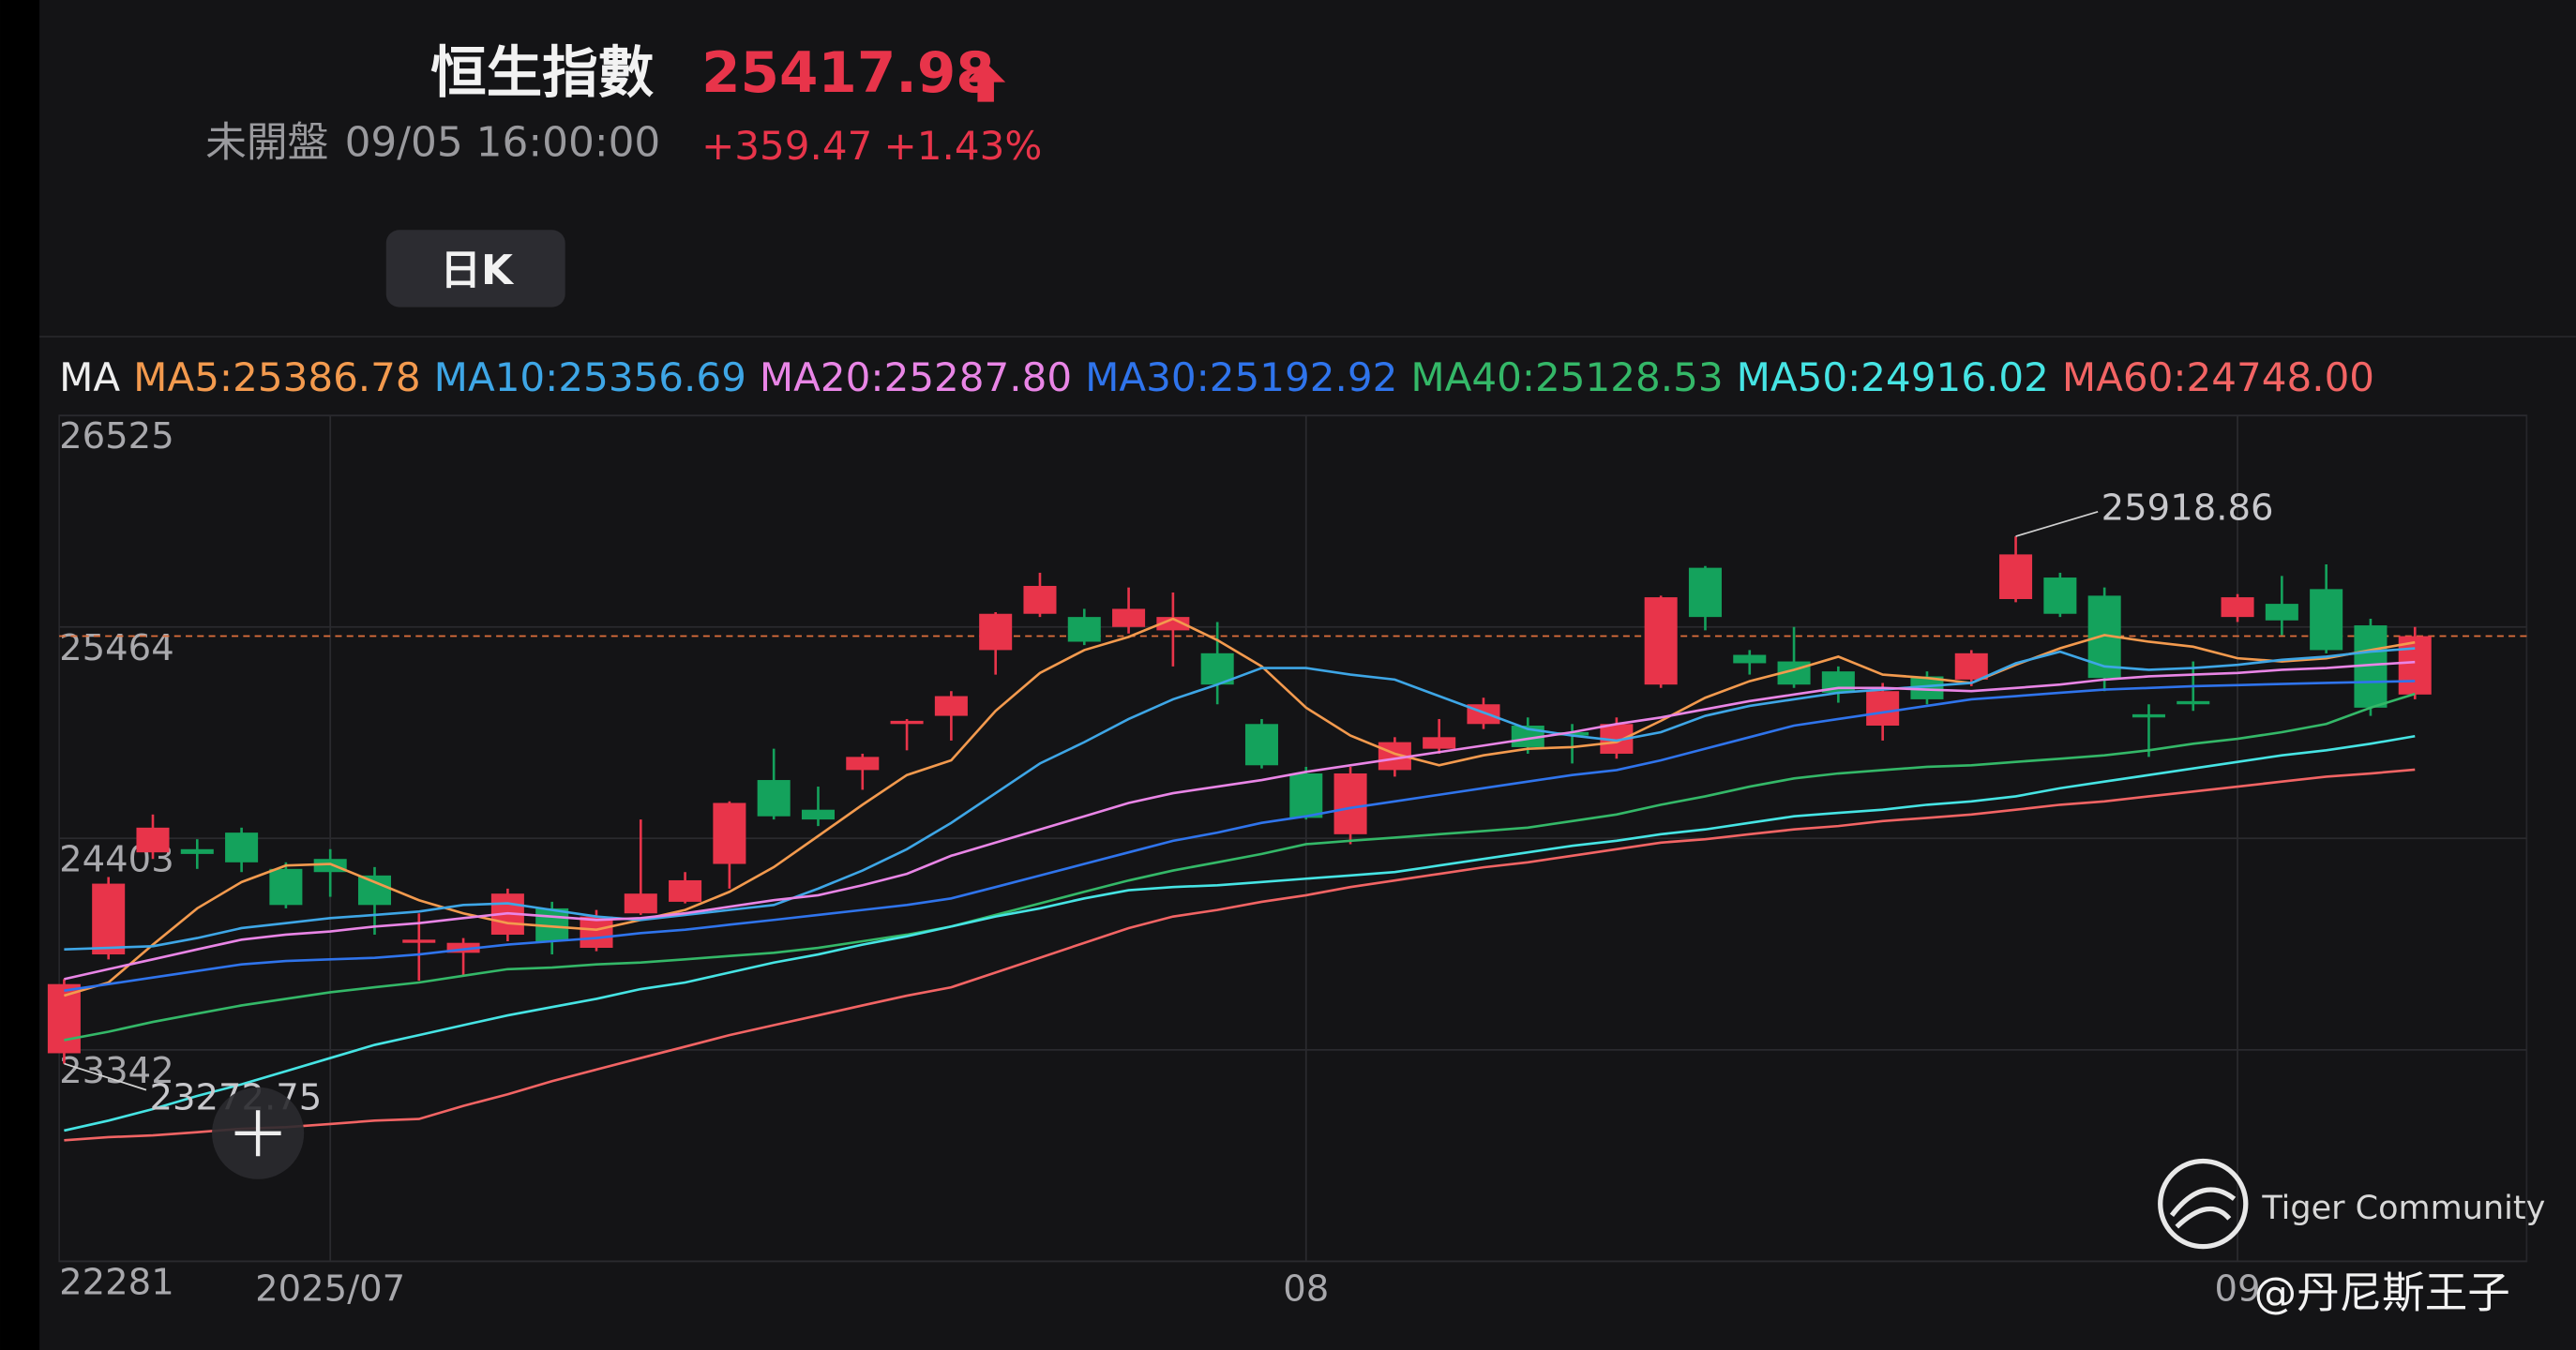 This screenshot has height=1350, width=2576. Describe the element at coordinates (116, 648) in the screenshot. I see `y-tick-label: 25464` at that location.